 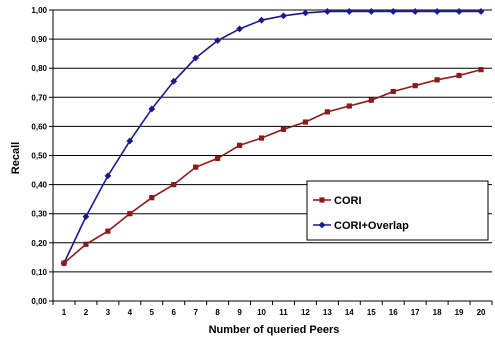 I want to click on x-tick-label: 14, so click(x=349, y=312).